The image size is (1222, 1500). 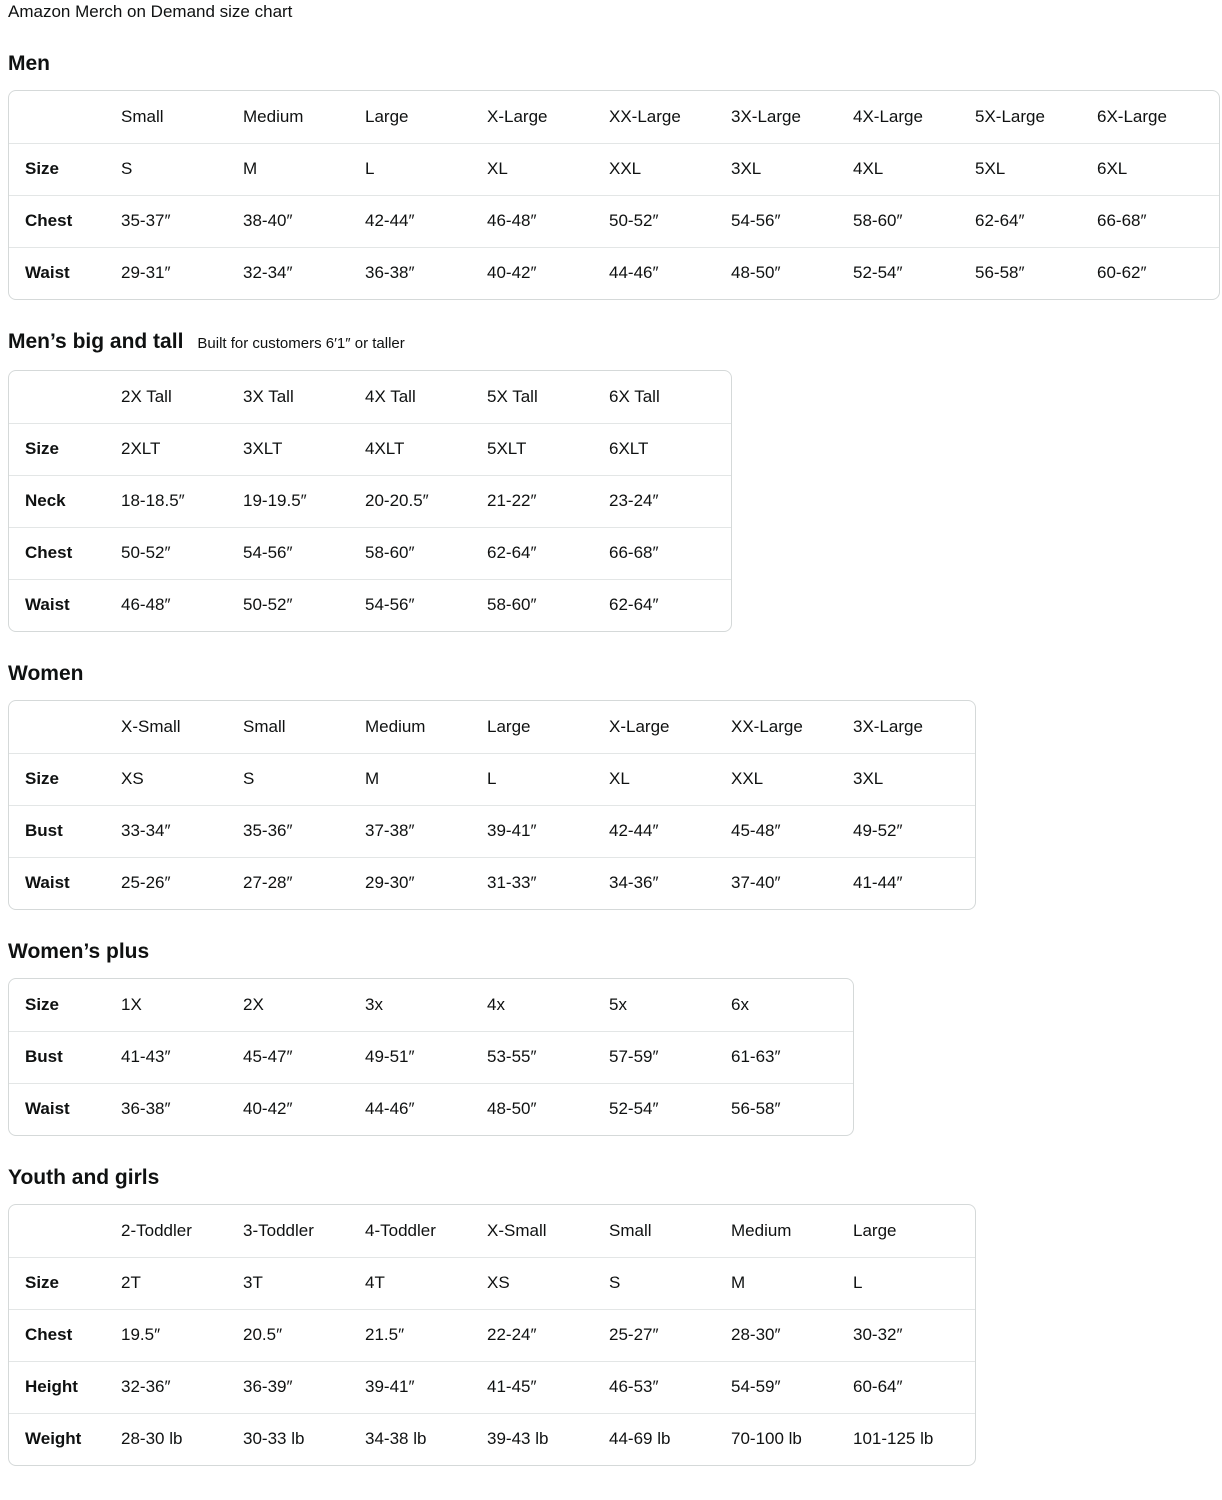 What do you see at coordinates (182, 882) in the screenshot?
I see `value-cell: 25-26″` at bounding box center [182, 882].